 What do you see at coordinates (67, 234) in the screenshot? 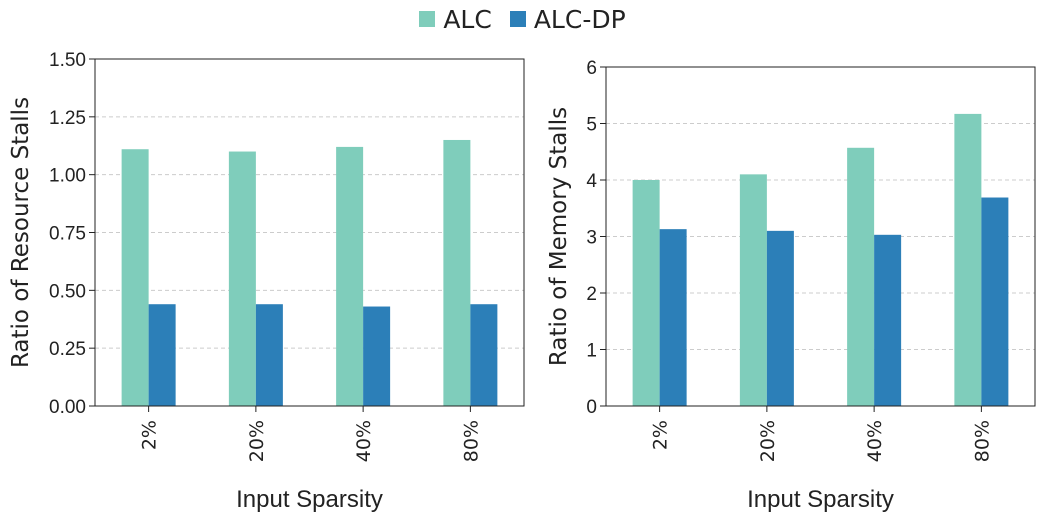
I see `chart0-ytick-label: 0.75` at bounding box center [67, 234].